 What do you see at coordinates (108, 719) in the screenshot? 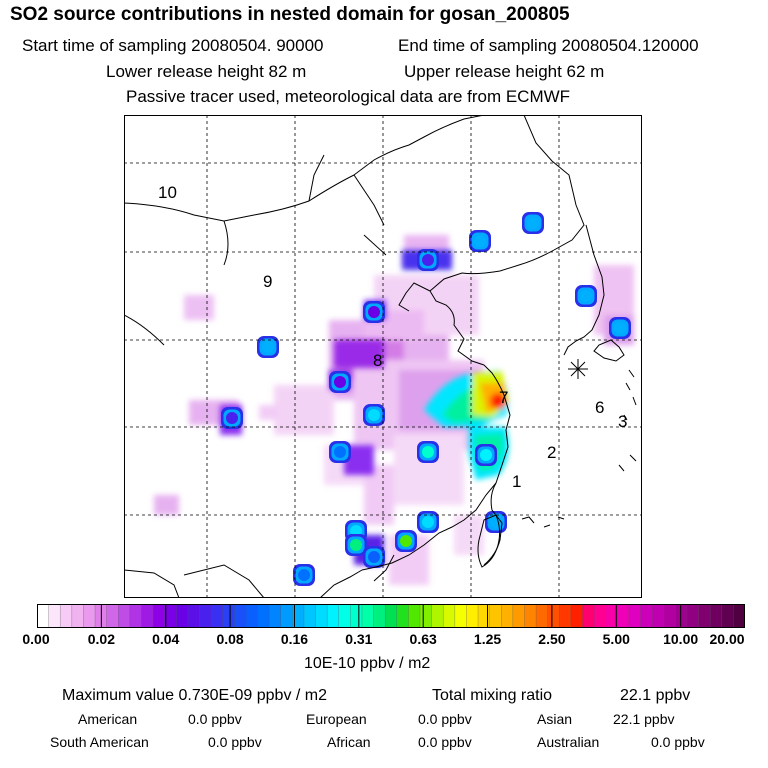
I see `american-label: American` at bounding box center [108, 719].